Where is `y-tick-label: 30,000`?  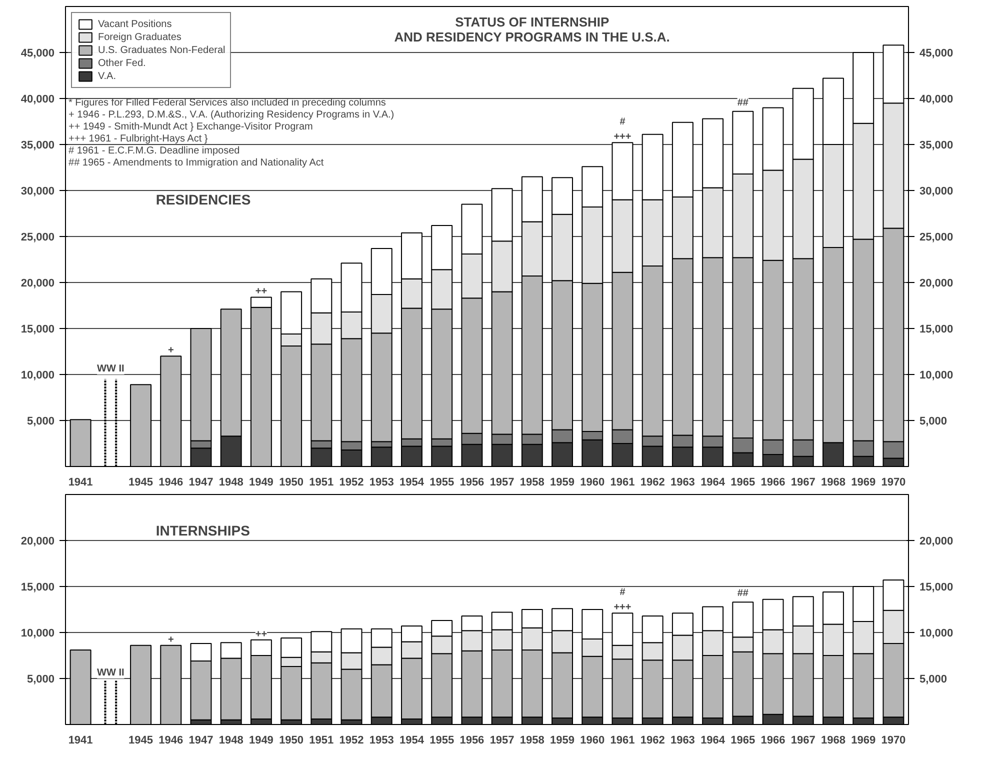 y-tick-label: 30,000 is located at coordinates (37, 192).